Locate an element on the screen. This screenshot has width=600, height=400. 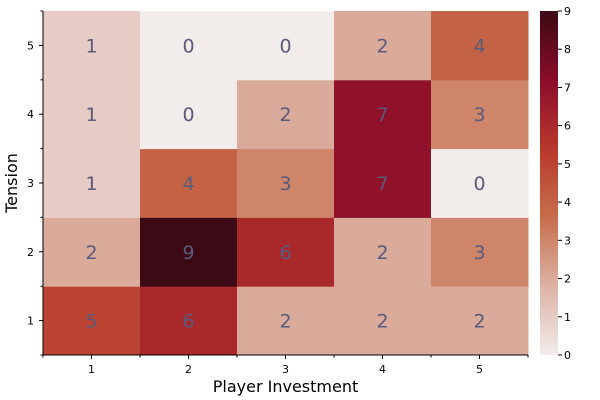
cell-value-label: 5 is located at coordinates (91, 322).